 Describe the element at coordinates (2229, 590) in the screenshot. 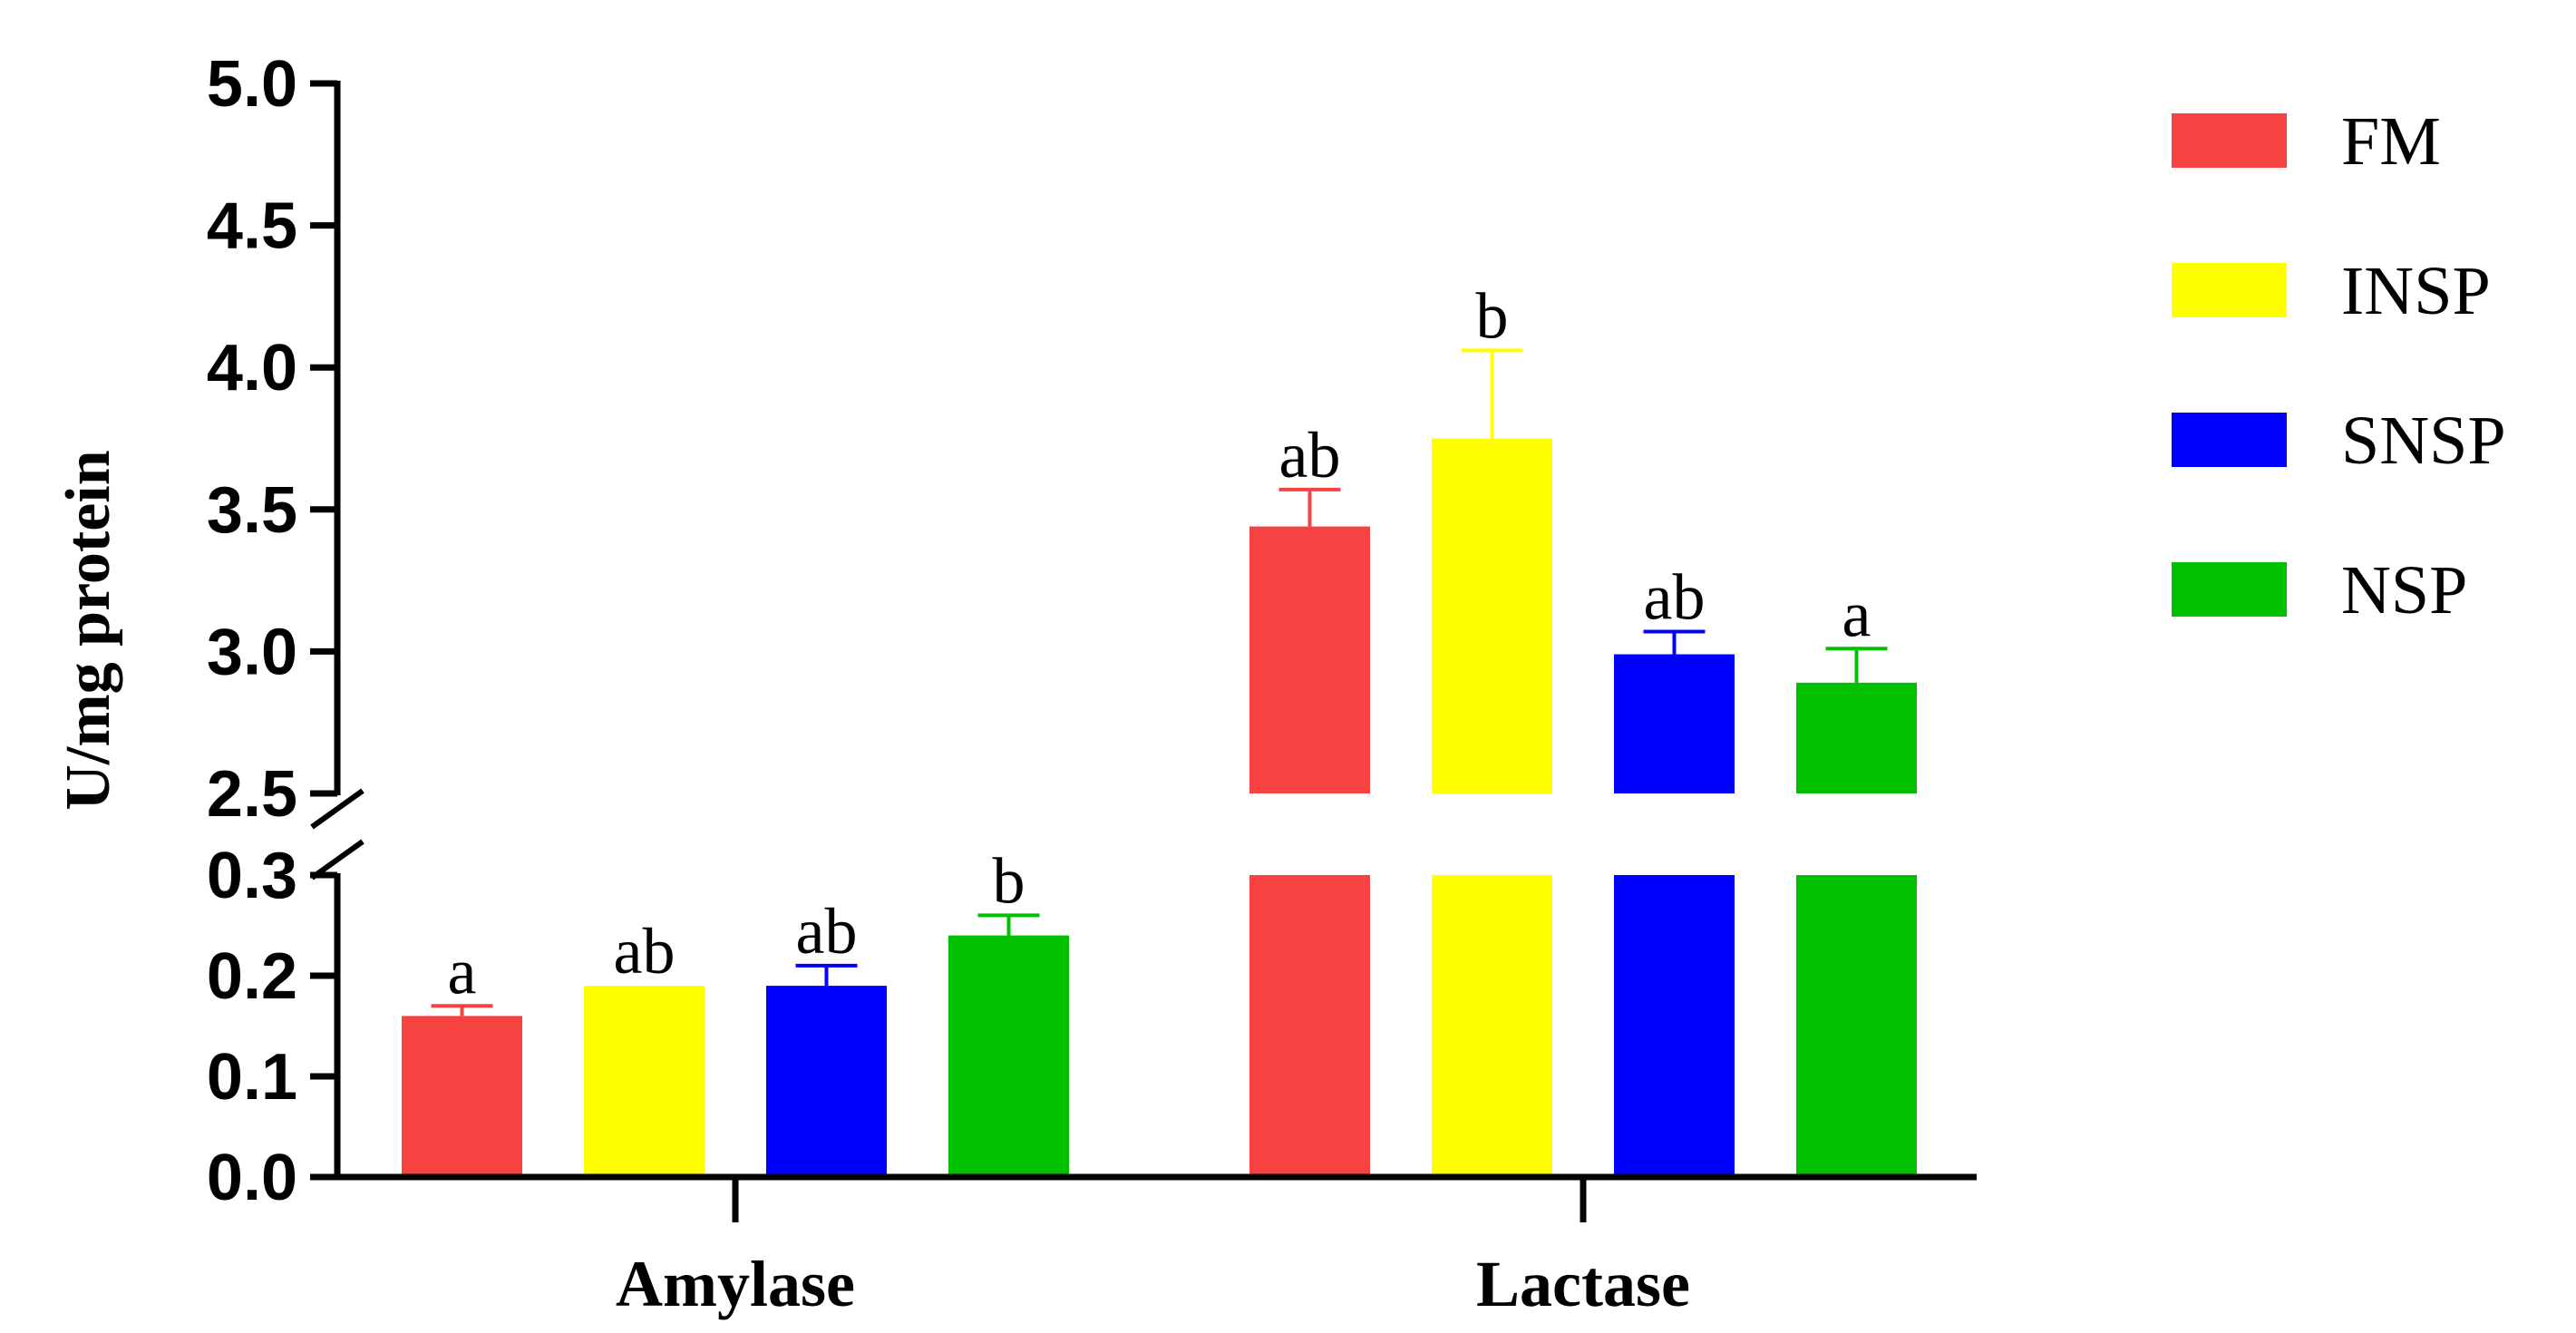

I see `legend-swatch-nsp` at that location.